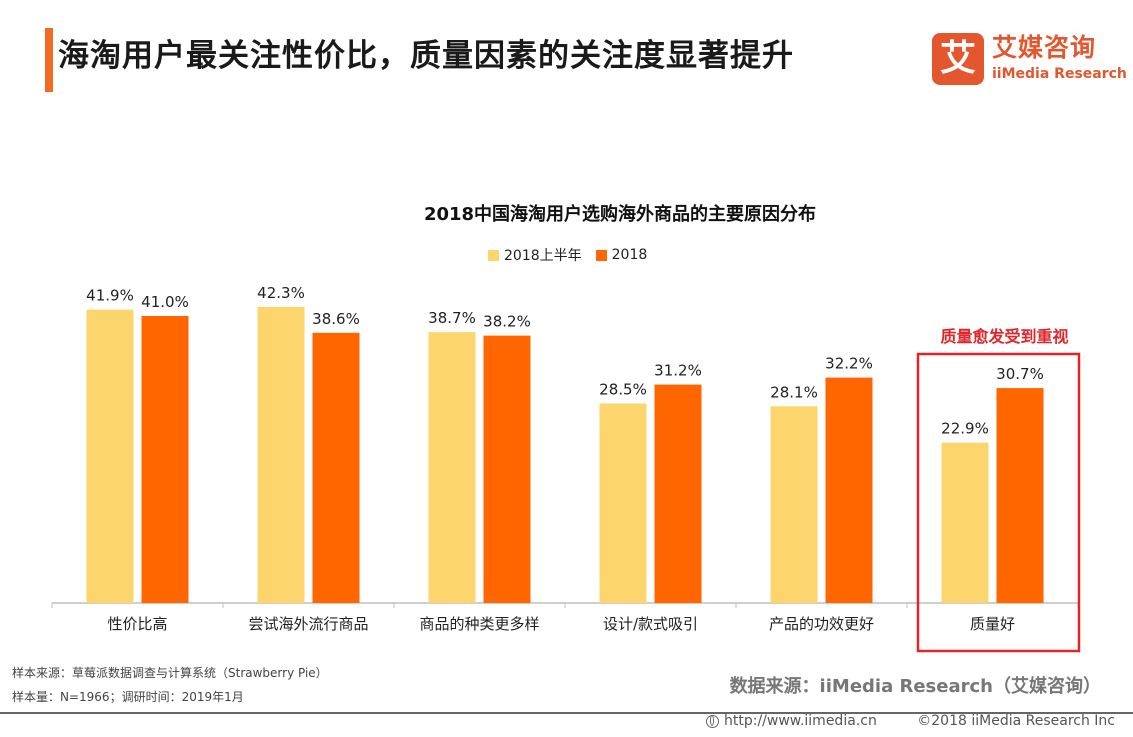  What do you see at coordinates (543, 256) in the screenshot?
I see `legend-label-h1: 2018上半年` at bounding box center [543, 256].